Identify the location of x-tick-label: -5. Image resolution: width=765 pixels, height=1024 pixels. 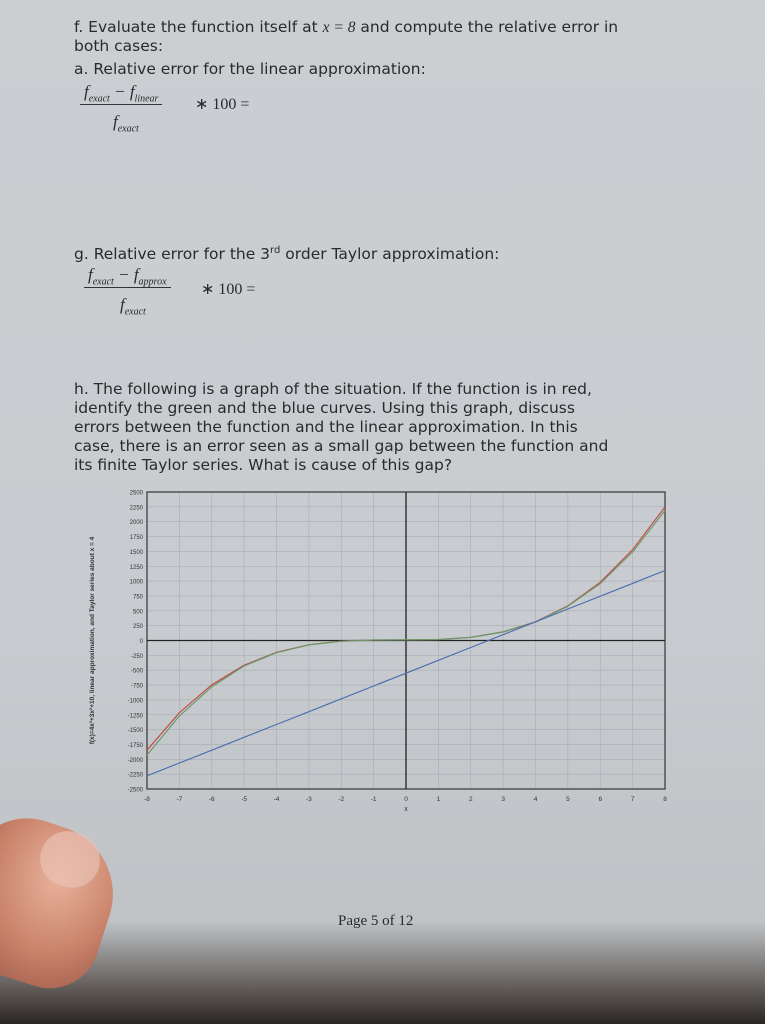
(244, 799).